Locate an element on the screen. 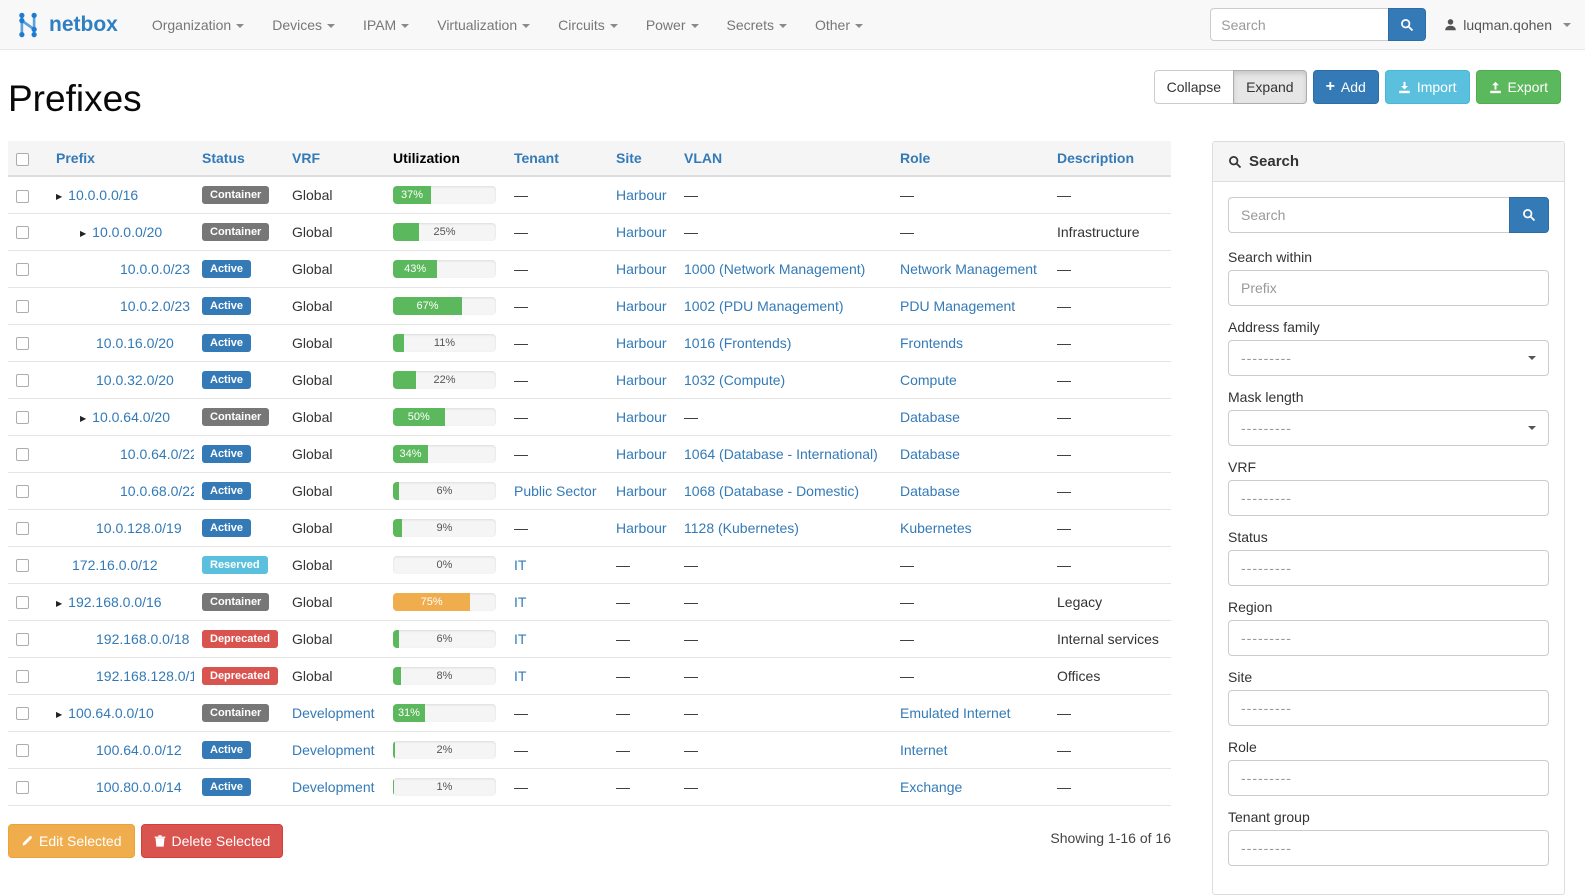 This screenshot has height=895, width=1585. prefix-link: 172.16.0.0/12 is located at coordinates (115, 564).